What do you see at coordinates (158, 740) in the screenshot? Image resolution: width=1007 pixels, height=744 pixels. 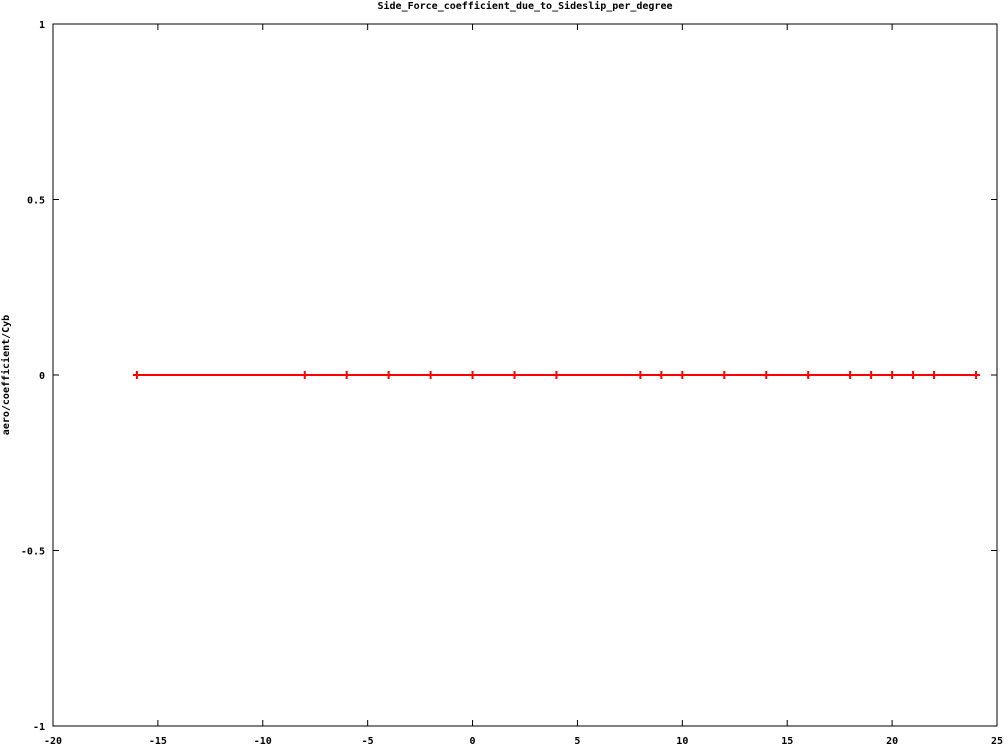 I see `x-tick-label: -15` at bounding box center [158, 740].